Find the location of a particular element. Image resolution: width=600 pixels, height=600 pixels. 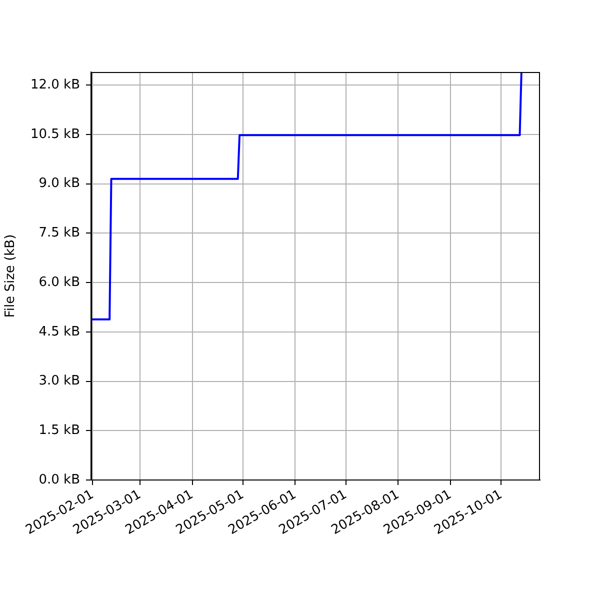

y-tick-label: 4.5 kB is located at coordinates (59, 332).